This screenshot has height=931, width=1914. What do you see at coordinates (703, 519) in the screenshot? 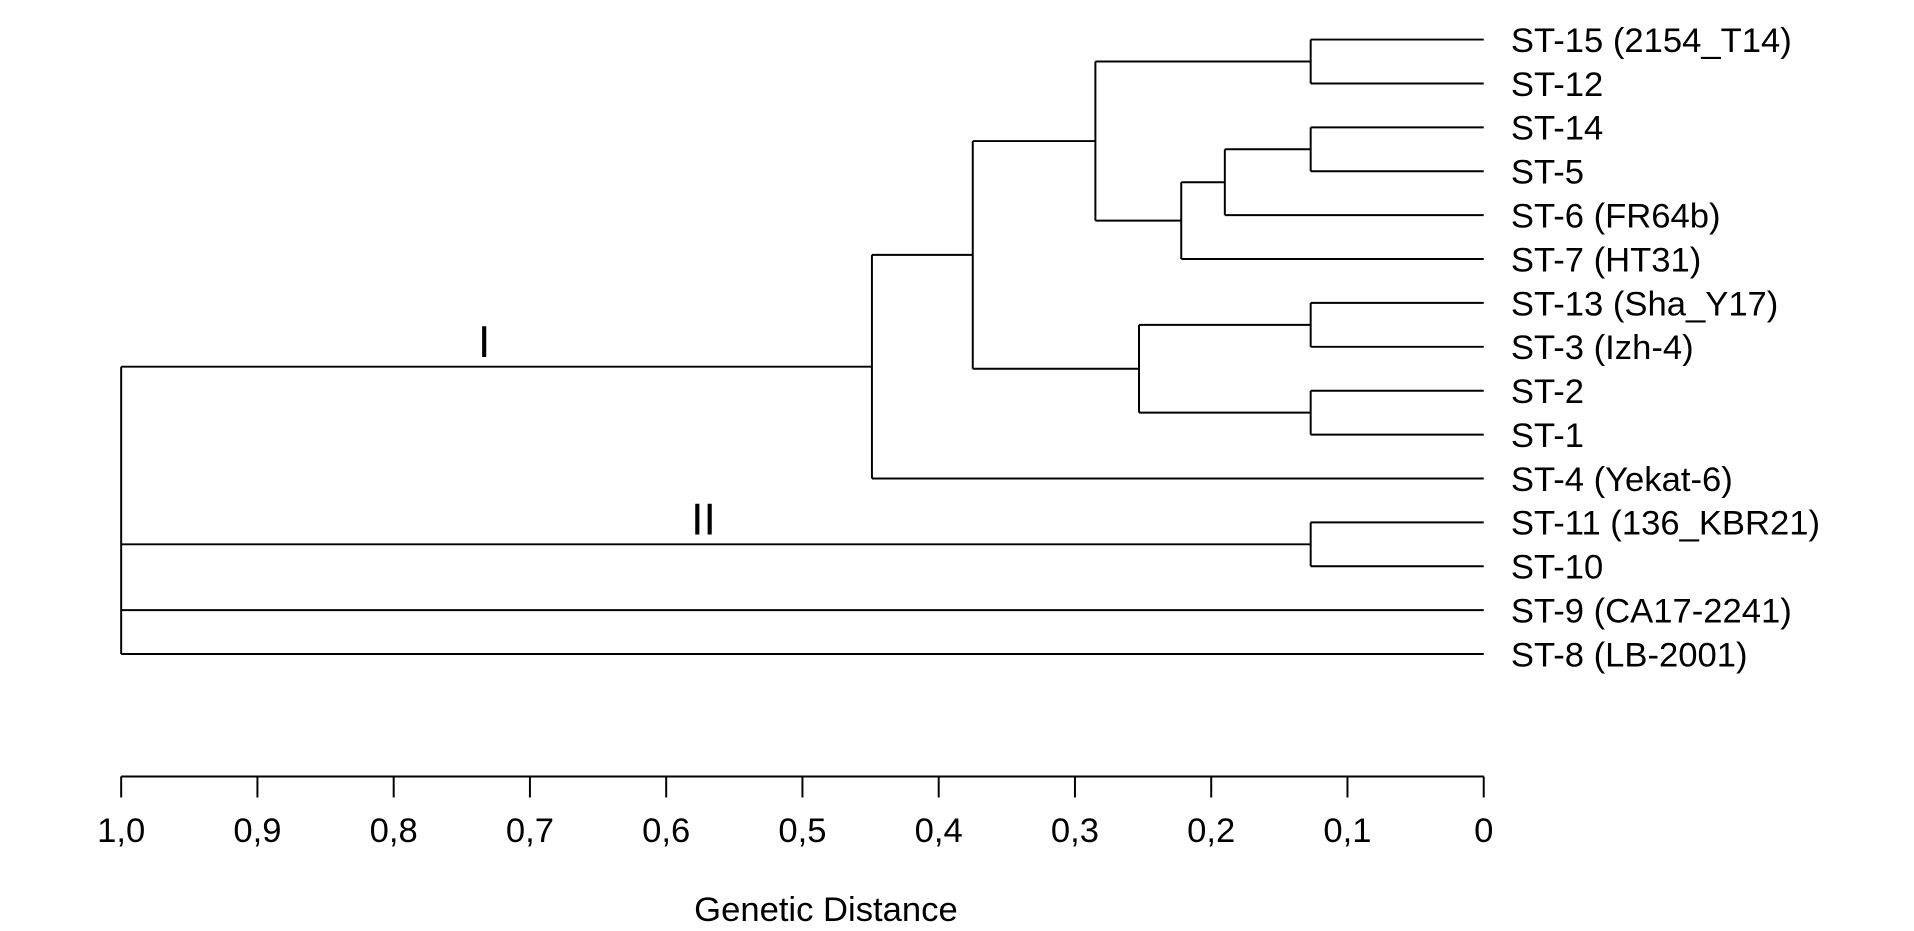
I see `clade-label: II` at bounding box center [703, 519].